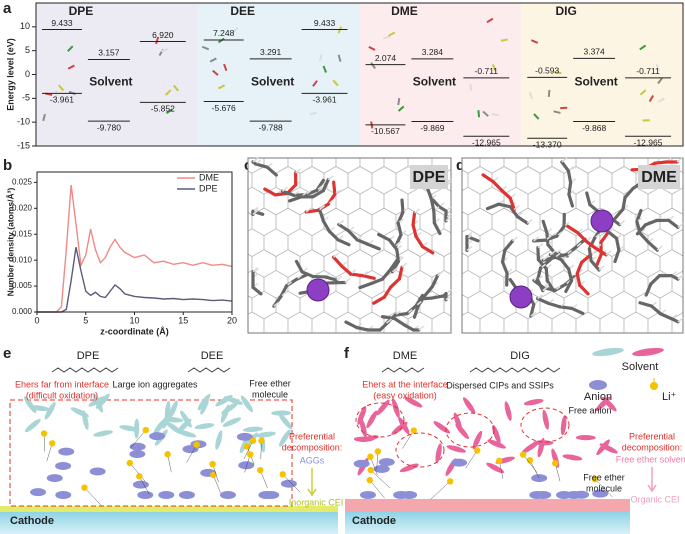 The height and width of the screenshot is (534, 685). Describe the element at coordinates (224, 108) in the screenshot. I see `level-label: -5.676` at that location.